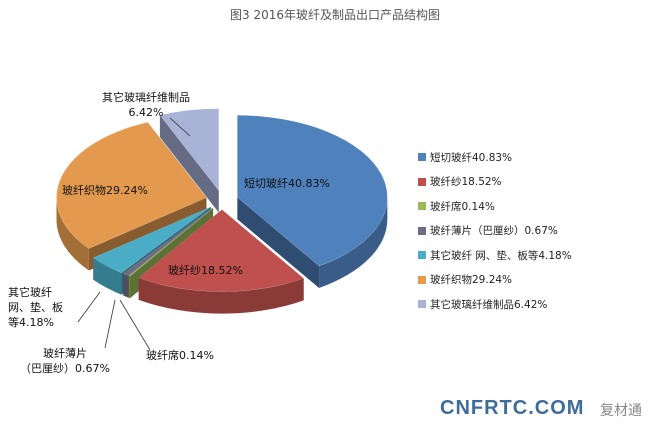  I want to click on legend-label: 玻纤薄片（巴厘纱）0.67%, so click(494, 231).